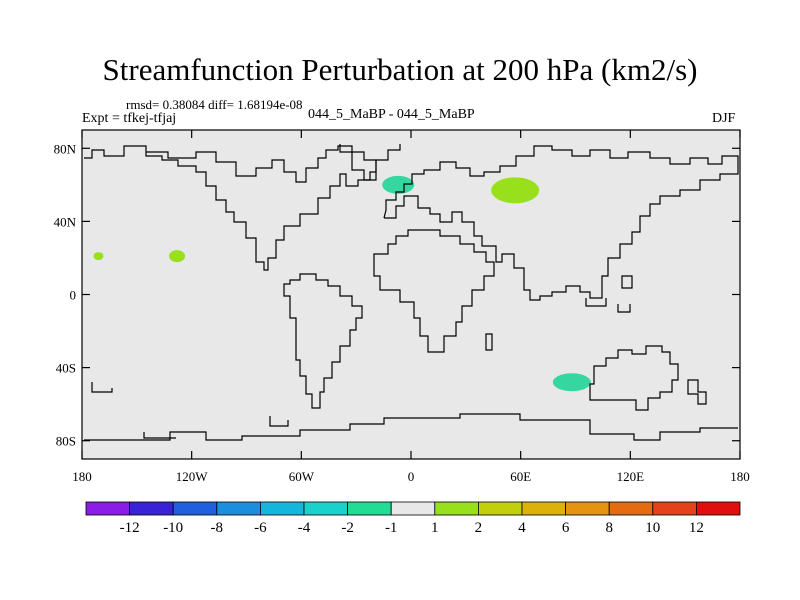 This screenshot has width=800, height=600. Describe the element at coordinates (65, 148) in the screenshot. I see `lat-tick-label: 80N` at that location.